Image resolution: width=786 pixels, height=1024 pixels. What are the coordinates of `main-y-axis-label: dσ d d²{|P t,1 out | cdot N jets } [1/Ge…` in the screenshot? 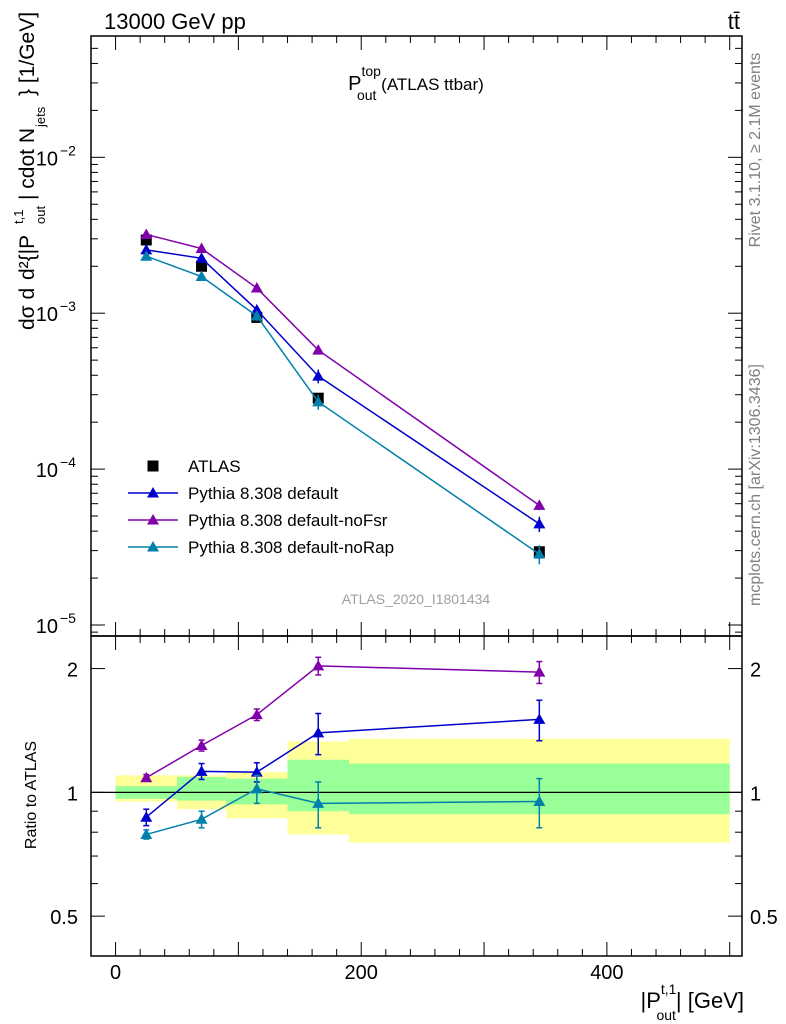 It's located at (29, 171).